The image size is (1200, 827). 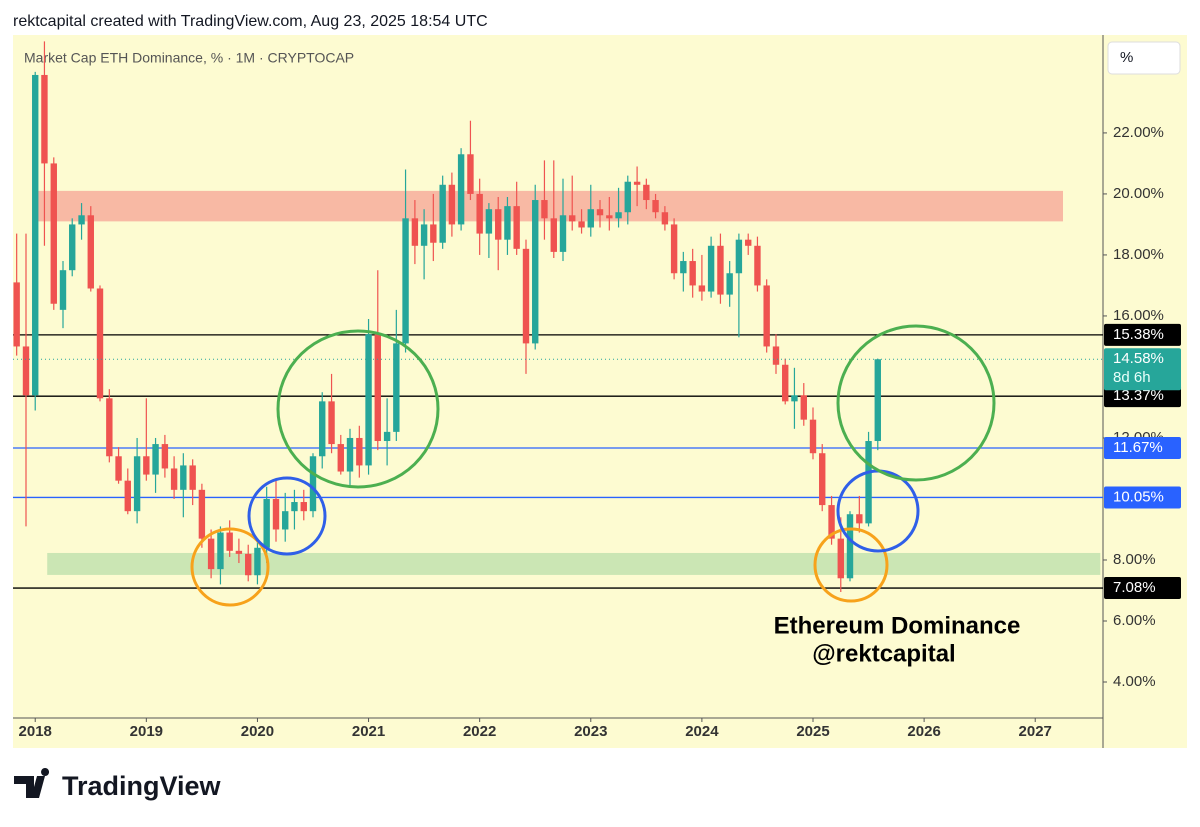 I want to click on unit-button-label: %, so click(x=1126, y=57).